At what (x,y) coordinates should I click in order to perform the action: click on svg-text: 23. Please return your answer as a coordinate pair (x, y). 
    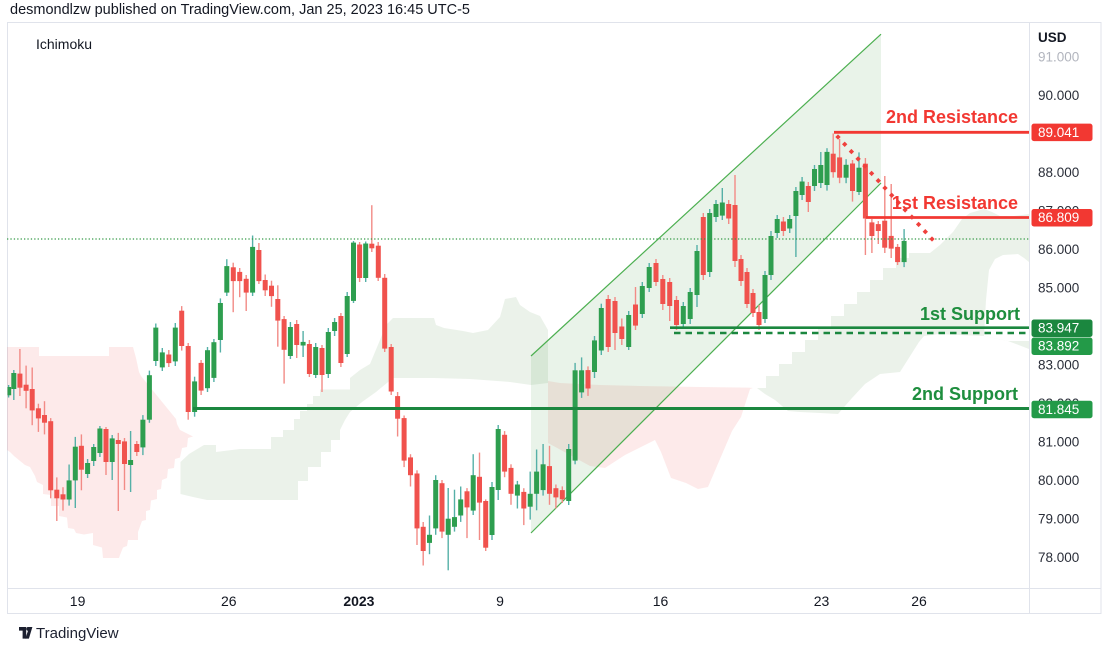
    Looking at the image, I should click on (822, 601).